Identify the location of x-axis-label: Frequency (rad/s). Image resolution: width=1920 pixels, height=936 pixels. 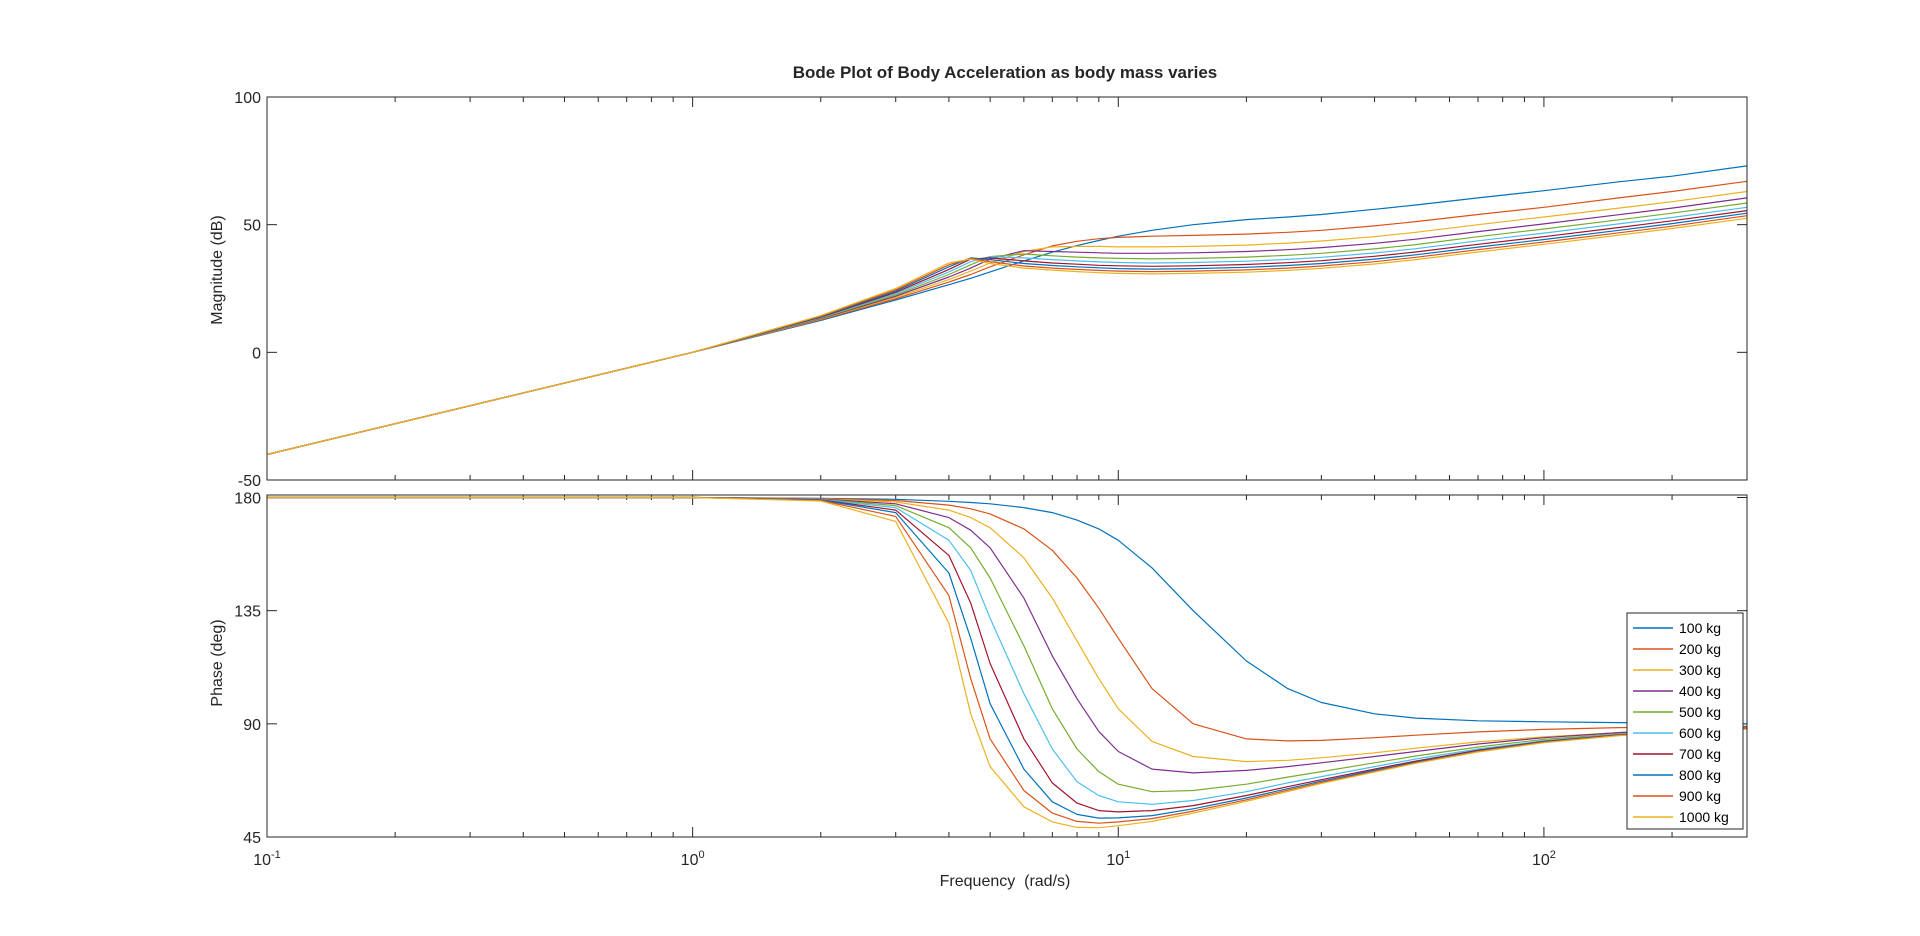
(1005, 881).